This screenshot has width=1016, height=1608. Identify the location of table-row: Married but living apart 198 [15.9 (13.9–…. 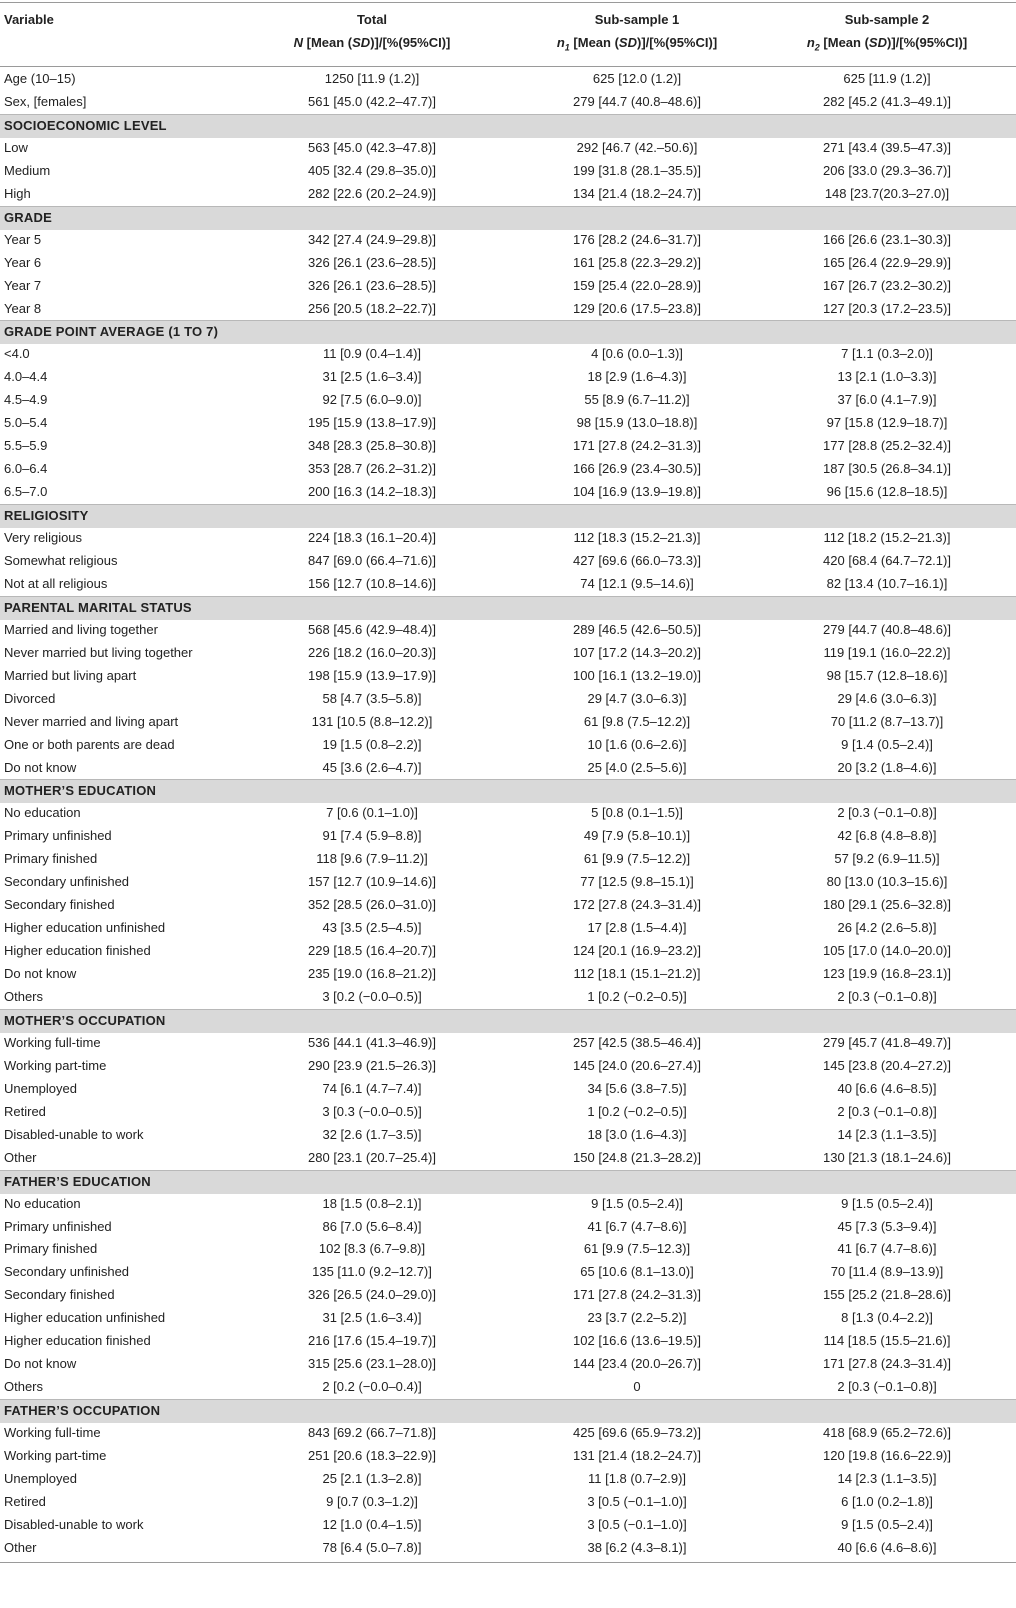
(508, 676).